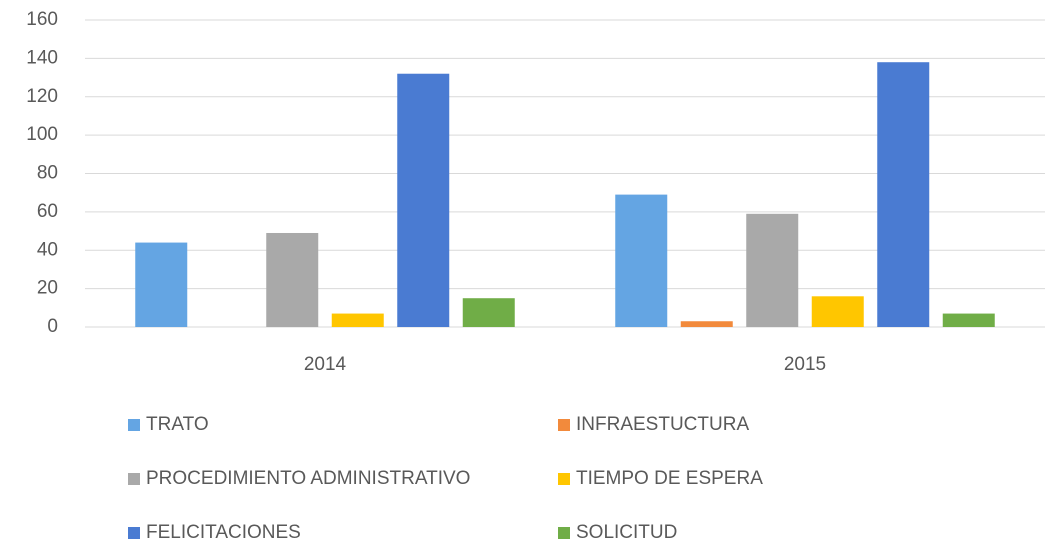 This screenshot has height=541, width=1053. I want to click on x-tick-label: 2015, so click(805, 364).